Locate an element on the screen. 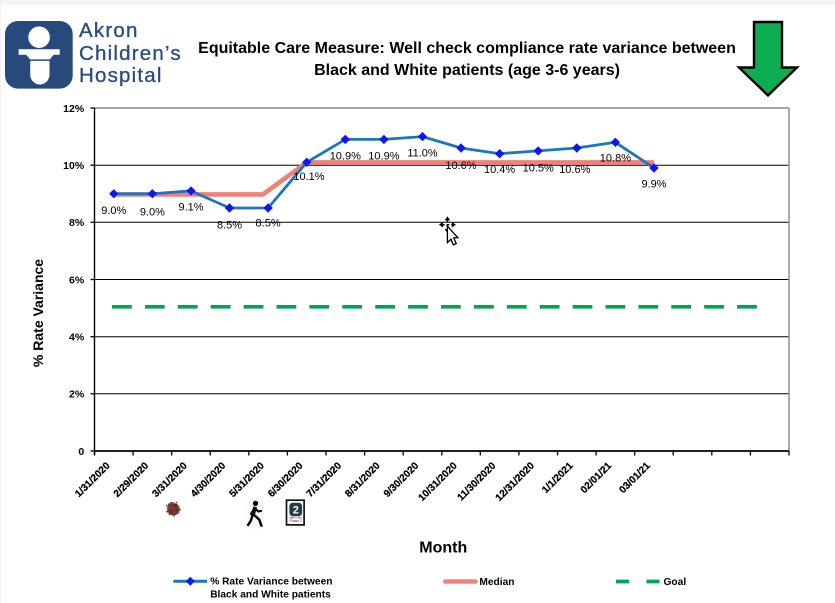 The height and width of the screenshot is (603, 835). svg-text: 7/31/2020 is located at coordinates (325, 480).